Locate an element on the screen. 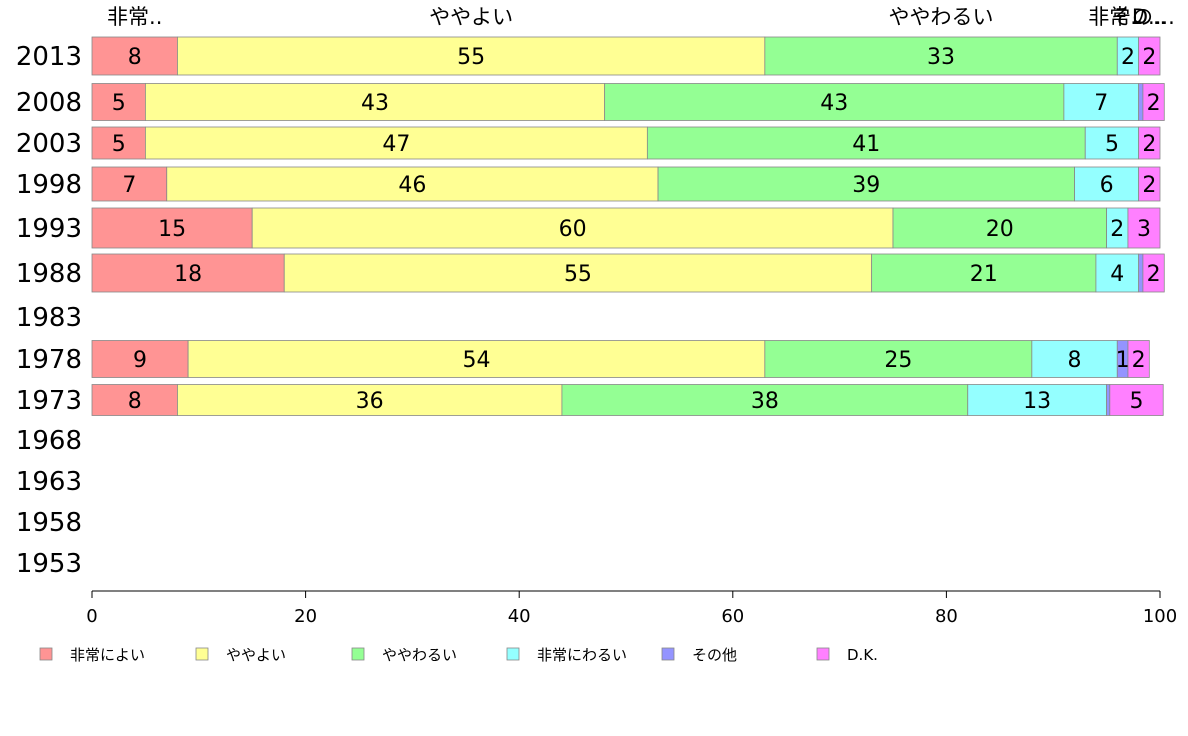  value-label: 3 is located at coordinates (1144, 229).